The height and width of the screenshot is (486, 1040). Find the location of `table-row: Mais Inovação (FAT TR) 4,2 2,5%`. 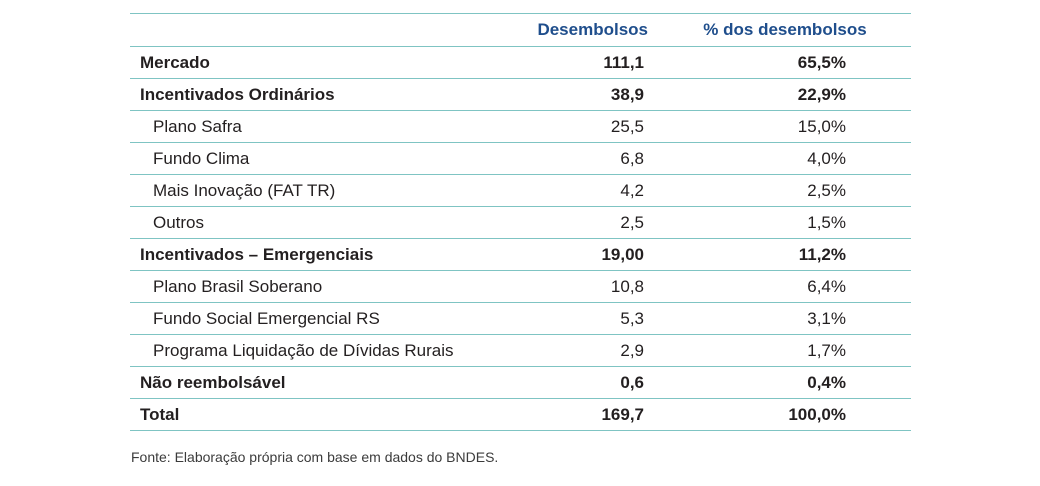

table-row: Mais Inovação (FAT TR) 4,2 2,5% is located at coordinates (520, 191).